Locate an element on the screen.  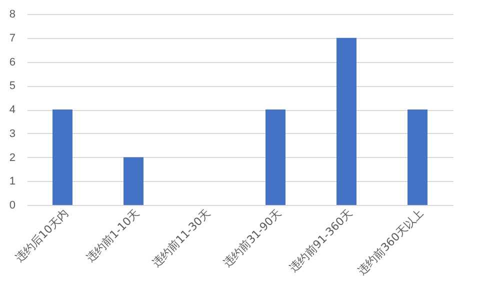
y-tick-label: 2 is located at coordinates (12, 158).